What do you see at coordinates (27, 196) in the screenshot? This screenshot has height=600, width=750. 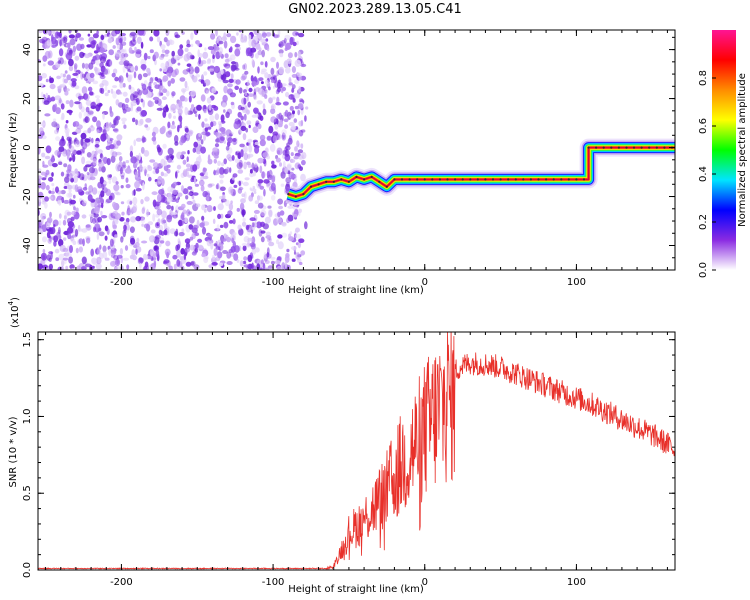 I see `spectrogram-y-tick-label: -20` at bounding box center [27, 196].